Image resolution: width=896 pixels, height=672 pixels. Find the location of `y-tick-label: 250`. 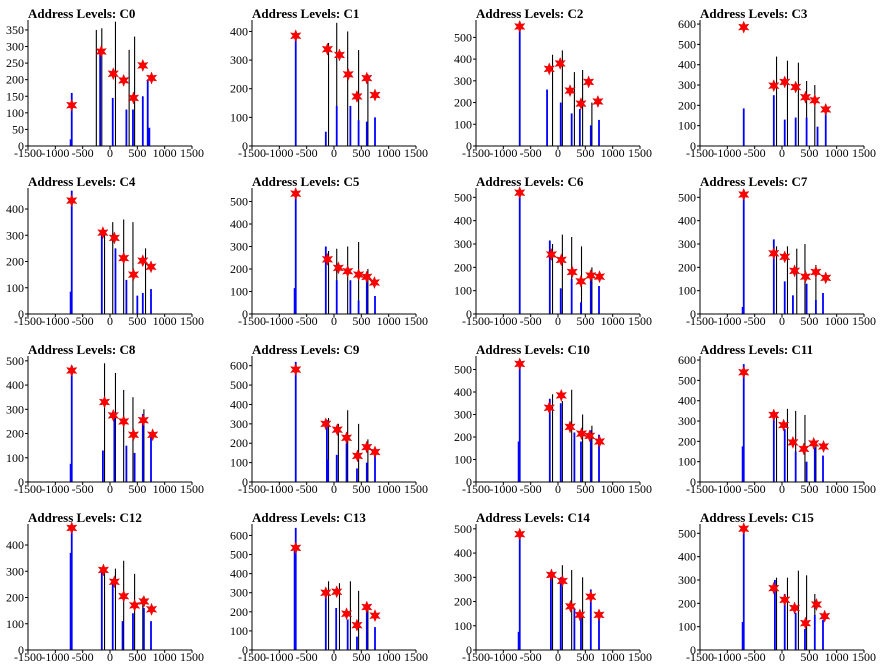

y-tick-label: 250 is located at coordinates (15, 63).